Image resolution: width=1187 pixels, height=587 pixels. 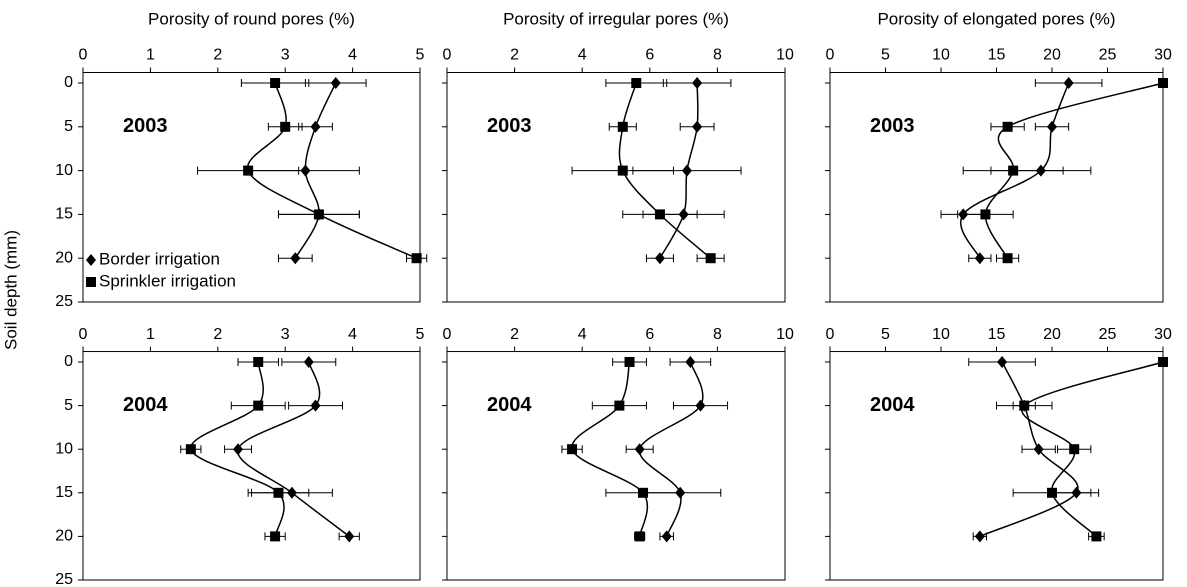 I want to click on legend-label: Border irrigation, so click(x=159, y=258).